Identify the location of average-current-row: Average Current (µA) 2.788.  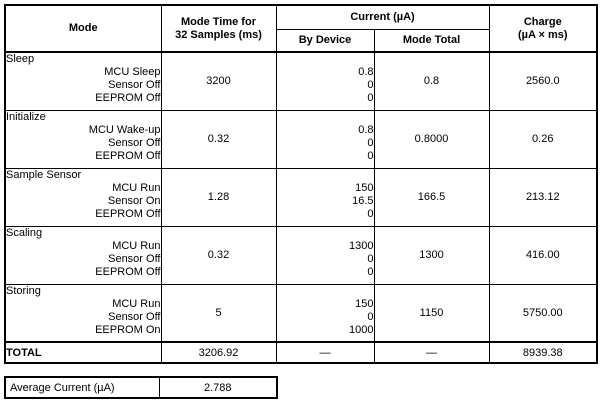
(141, 387).